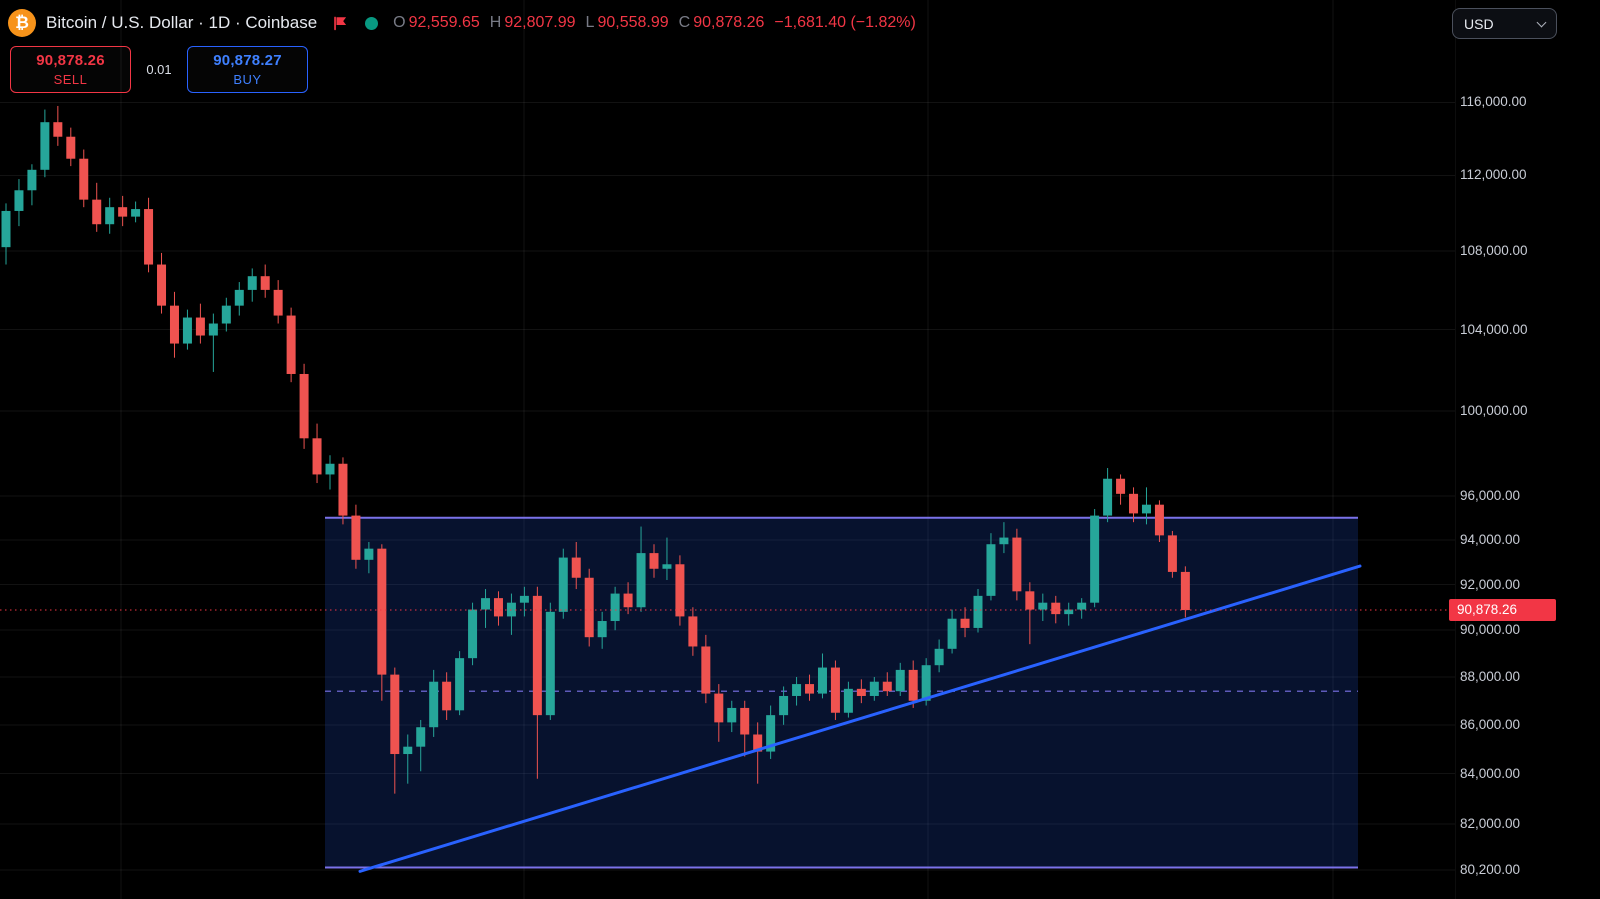  I want to click on chevron-down-icon, so click(1541, 22).